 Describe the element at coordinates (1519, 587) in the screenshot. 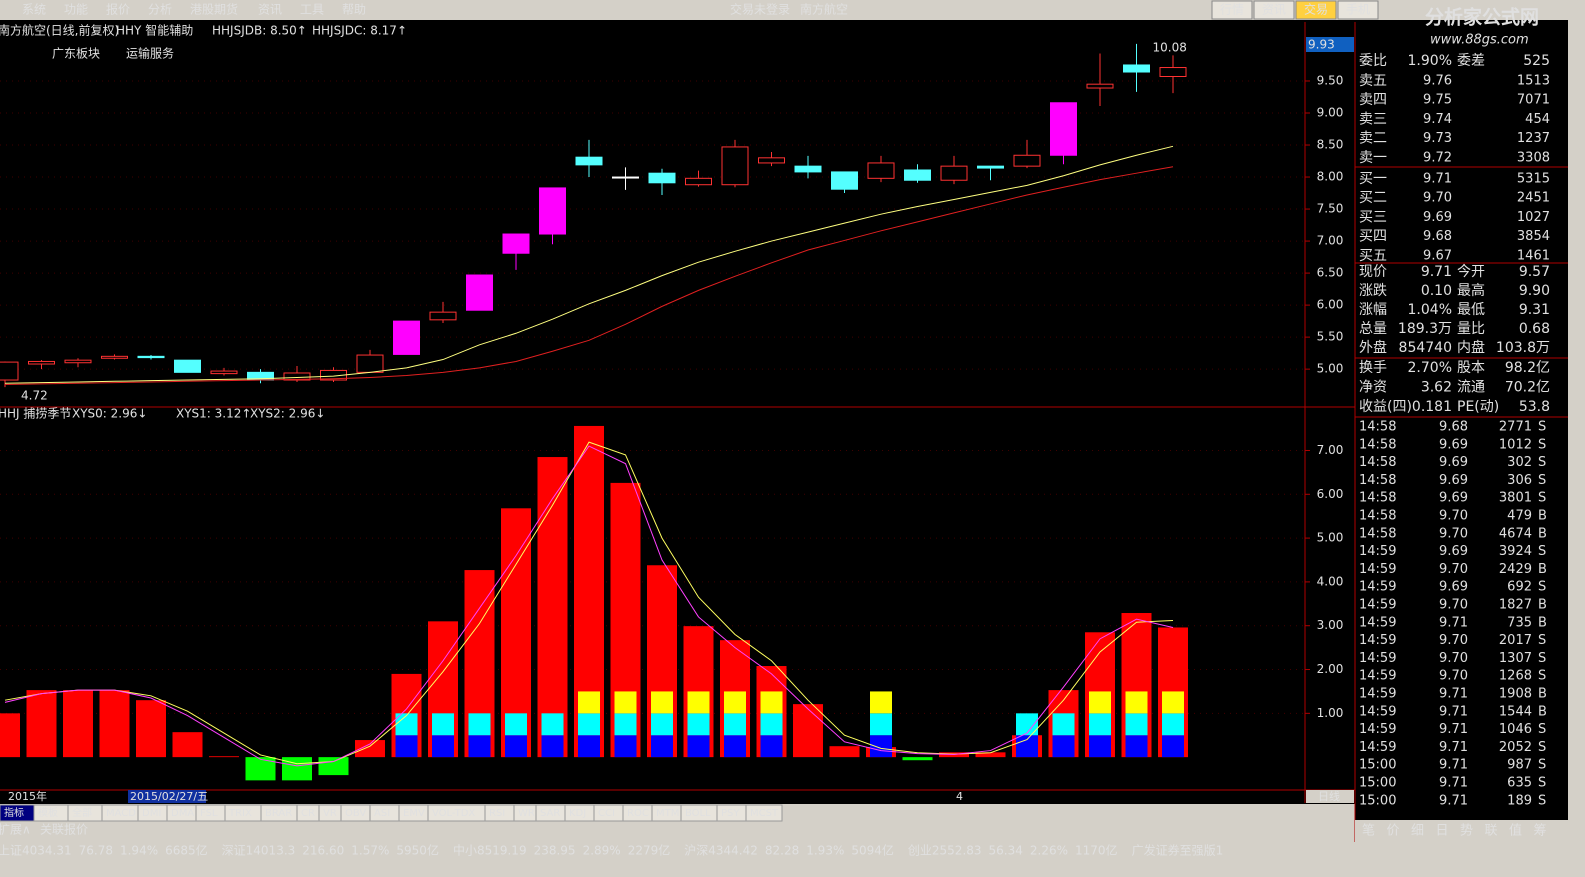

I see `trade-volume: 692` at that location.